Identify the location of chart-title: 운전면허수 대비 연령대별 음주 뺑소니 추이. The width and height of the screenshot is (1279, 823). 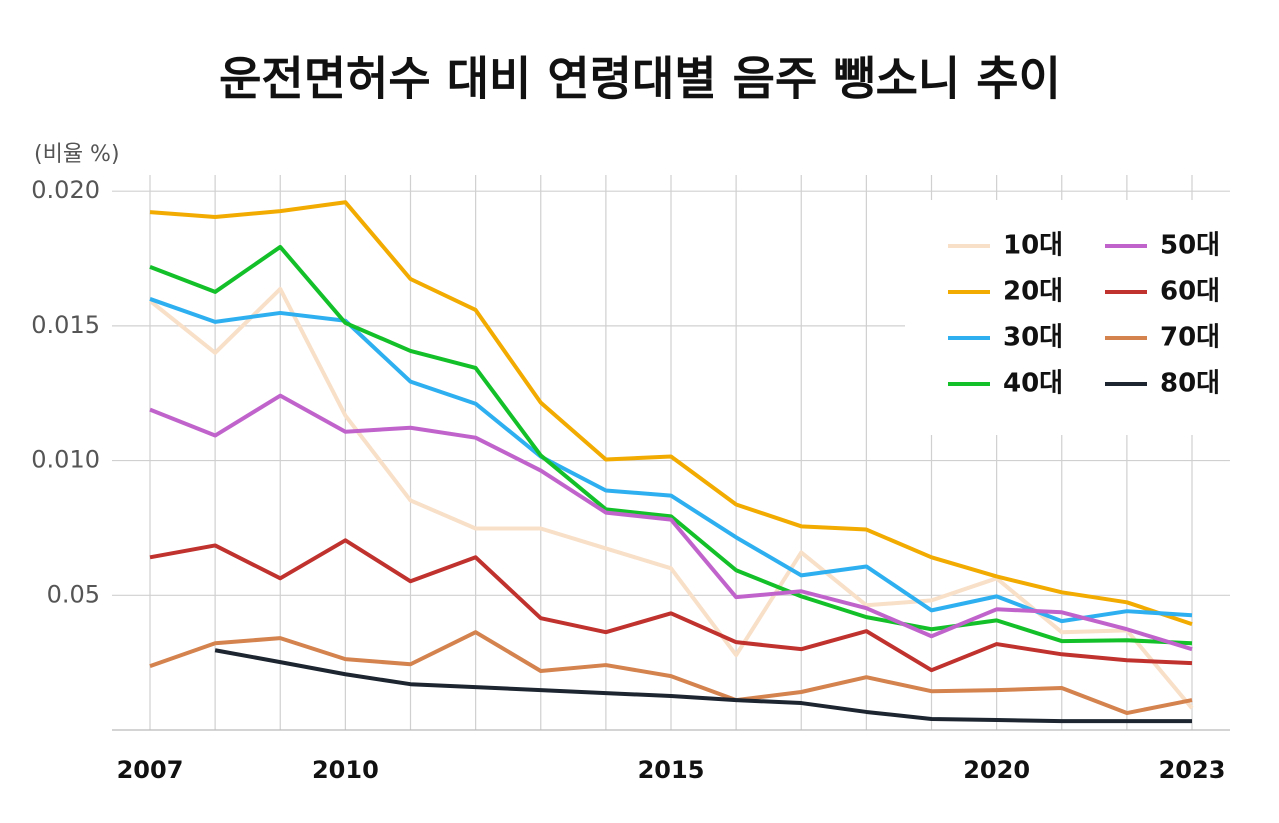
(640, 79).